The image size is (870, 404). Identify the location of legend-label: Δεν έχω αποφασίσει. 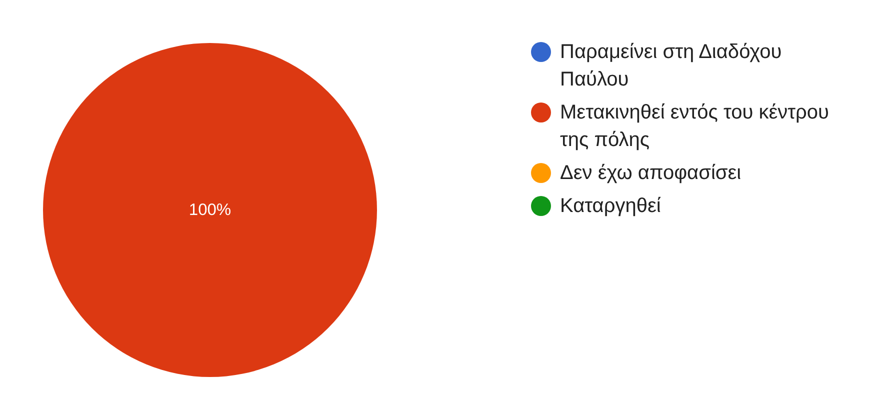
(651, 173).